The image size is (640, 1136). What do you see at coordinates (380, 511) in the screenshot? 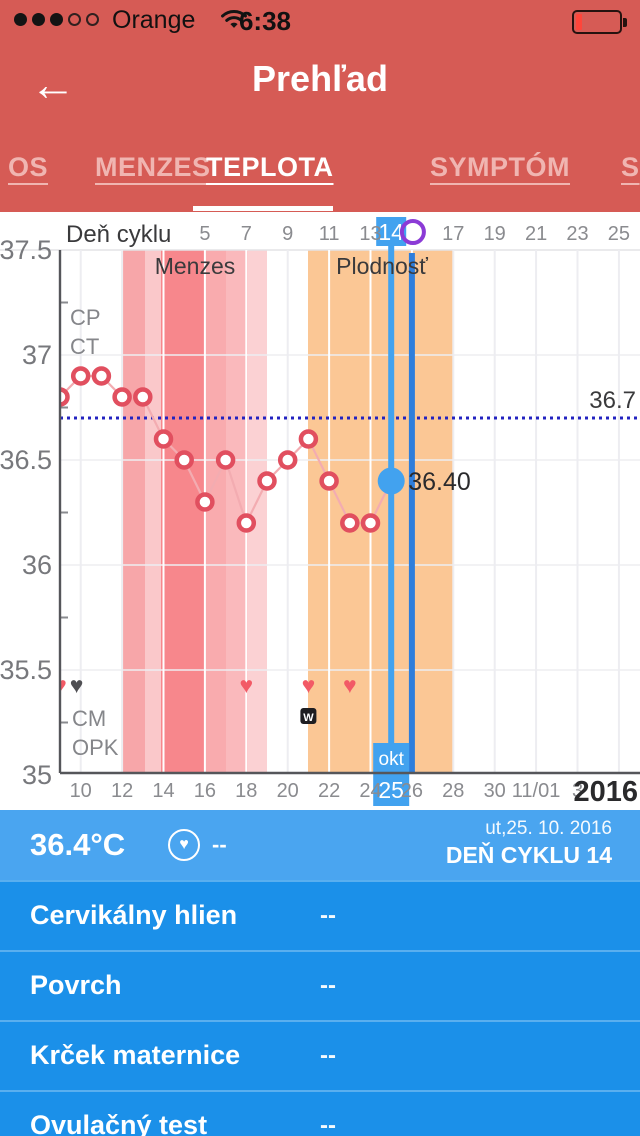
I see `fertility-band` at bounding box center [380, 511].